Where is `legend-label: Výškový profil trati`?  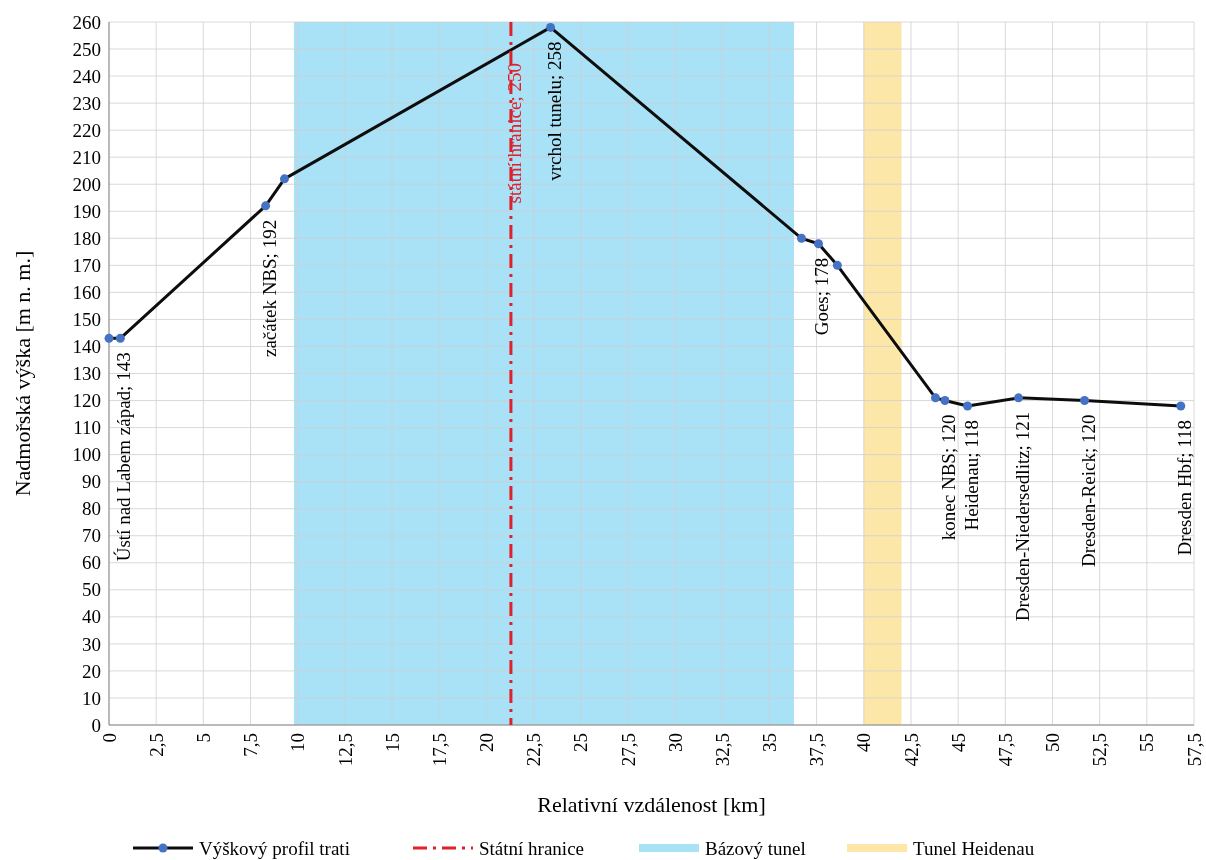
legend-label: Výškový profil trati is located at coordinates (274, 848).